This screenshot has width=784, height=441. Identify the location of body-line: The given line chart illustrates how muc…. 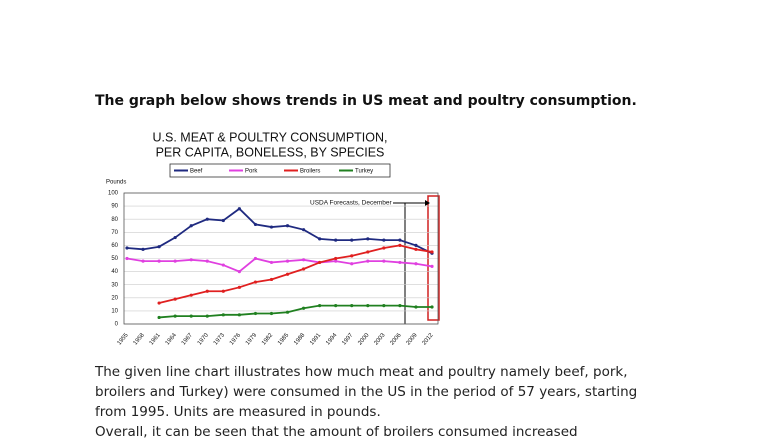
(361, 372).